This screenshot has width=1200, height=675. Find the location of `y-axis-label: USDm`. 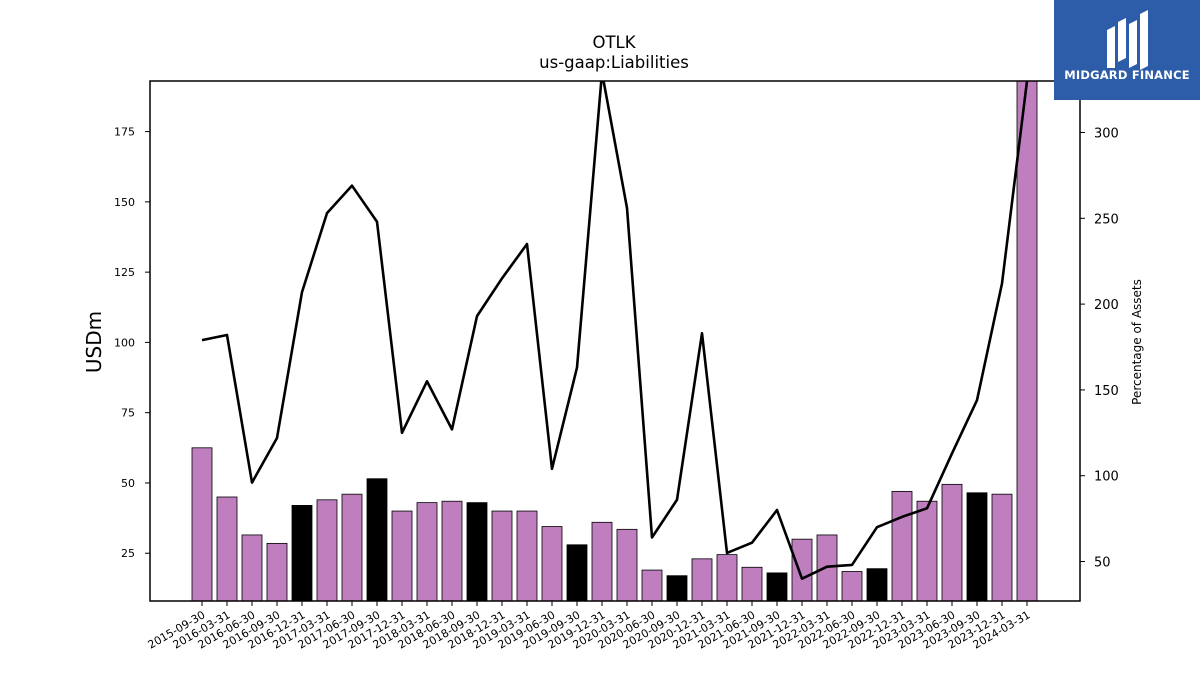

y-axis-label: USDm is located at coordinates (94, 342).